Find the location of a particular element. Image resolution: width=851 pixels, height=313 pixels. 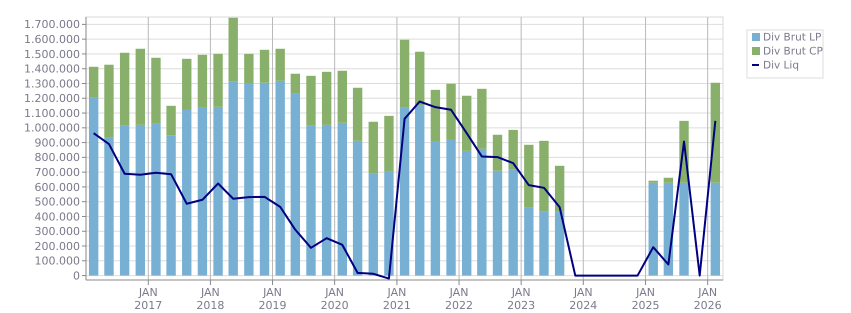

x-tick-label: JAN 2017 is located at coordinates (148, 299).